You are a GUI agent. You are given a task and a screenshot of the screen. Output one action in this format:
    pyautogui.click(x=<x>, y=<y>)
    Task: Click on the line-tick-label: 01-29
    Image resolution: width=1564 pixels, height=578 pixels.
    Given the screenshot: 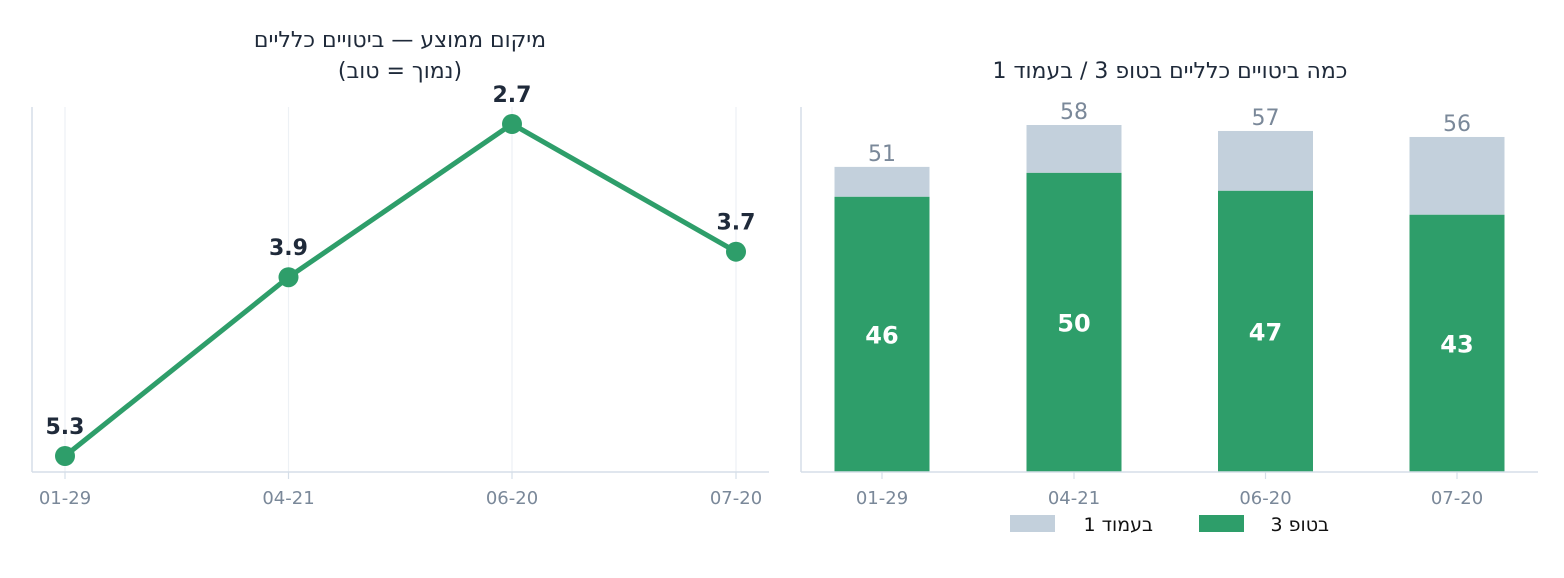 What is the action you would take?
    pyautogui.click(x=65, y=498)
    